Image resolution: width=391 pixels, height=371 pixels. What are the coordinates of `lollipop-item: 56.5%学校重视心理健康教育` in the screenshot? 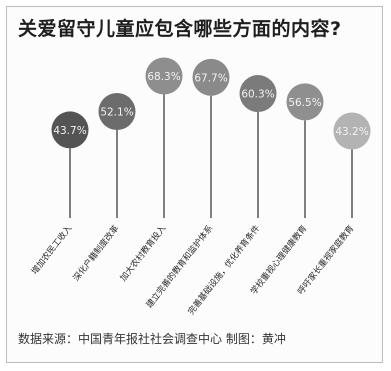 It's located at (286, 190).